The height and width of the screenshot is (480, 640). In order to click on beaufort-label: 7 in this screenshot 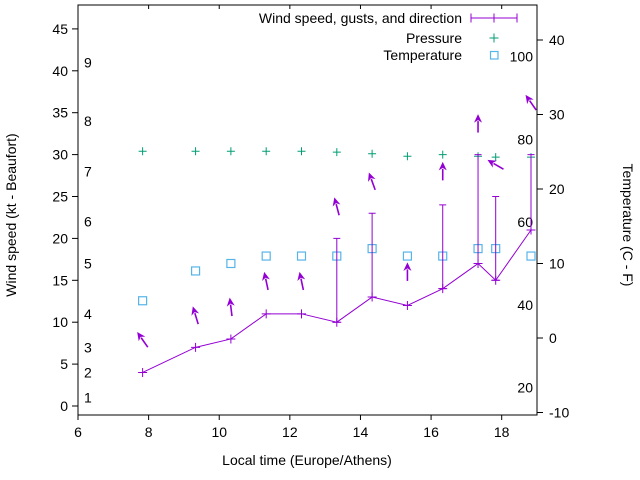, I will do `click(88, 171)`.